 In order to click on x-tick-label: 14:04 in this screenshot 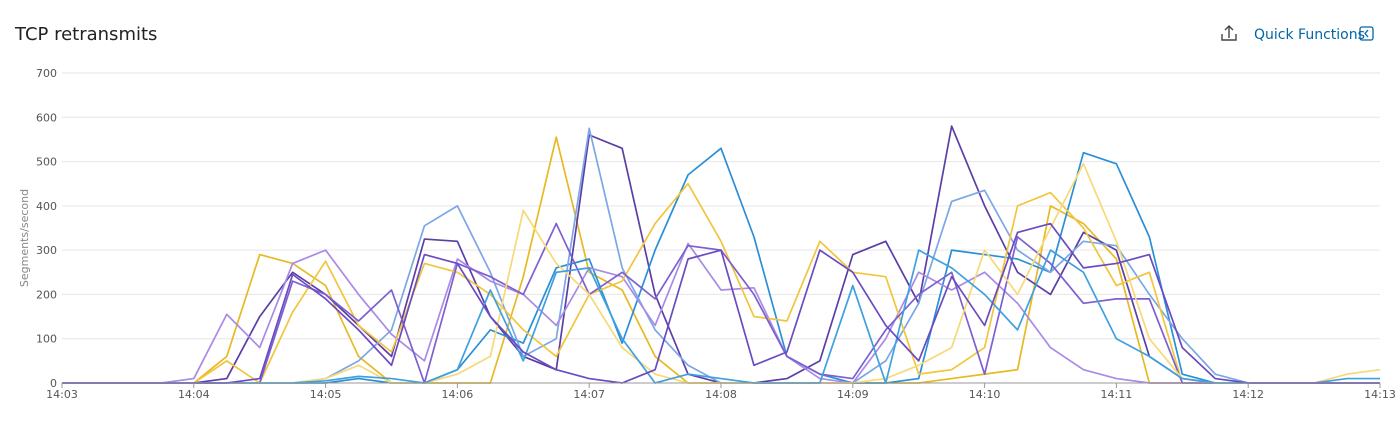, I will do `click(194, 394)`.